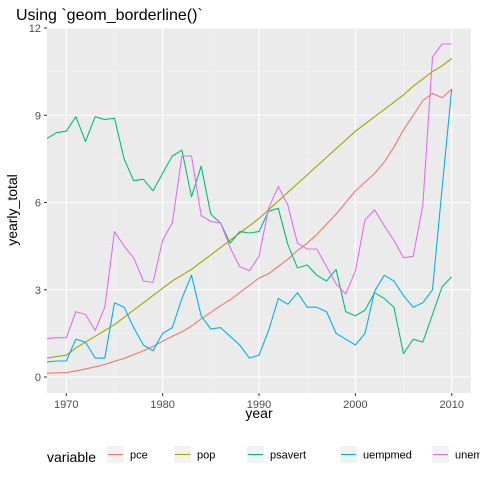 This screenshot has height=480, width=480. I want to click on x-tick-label: 1990, so click(259, 405).